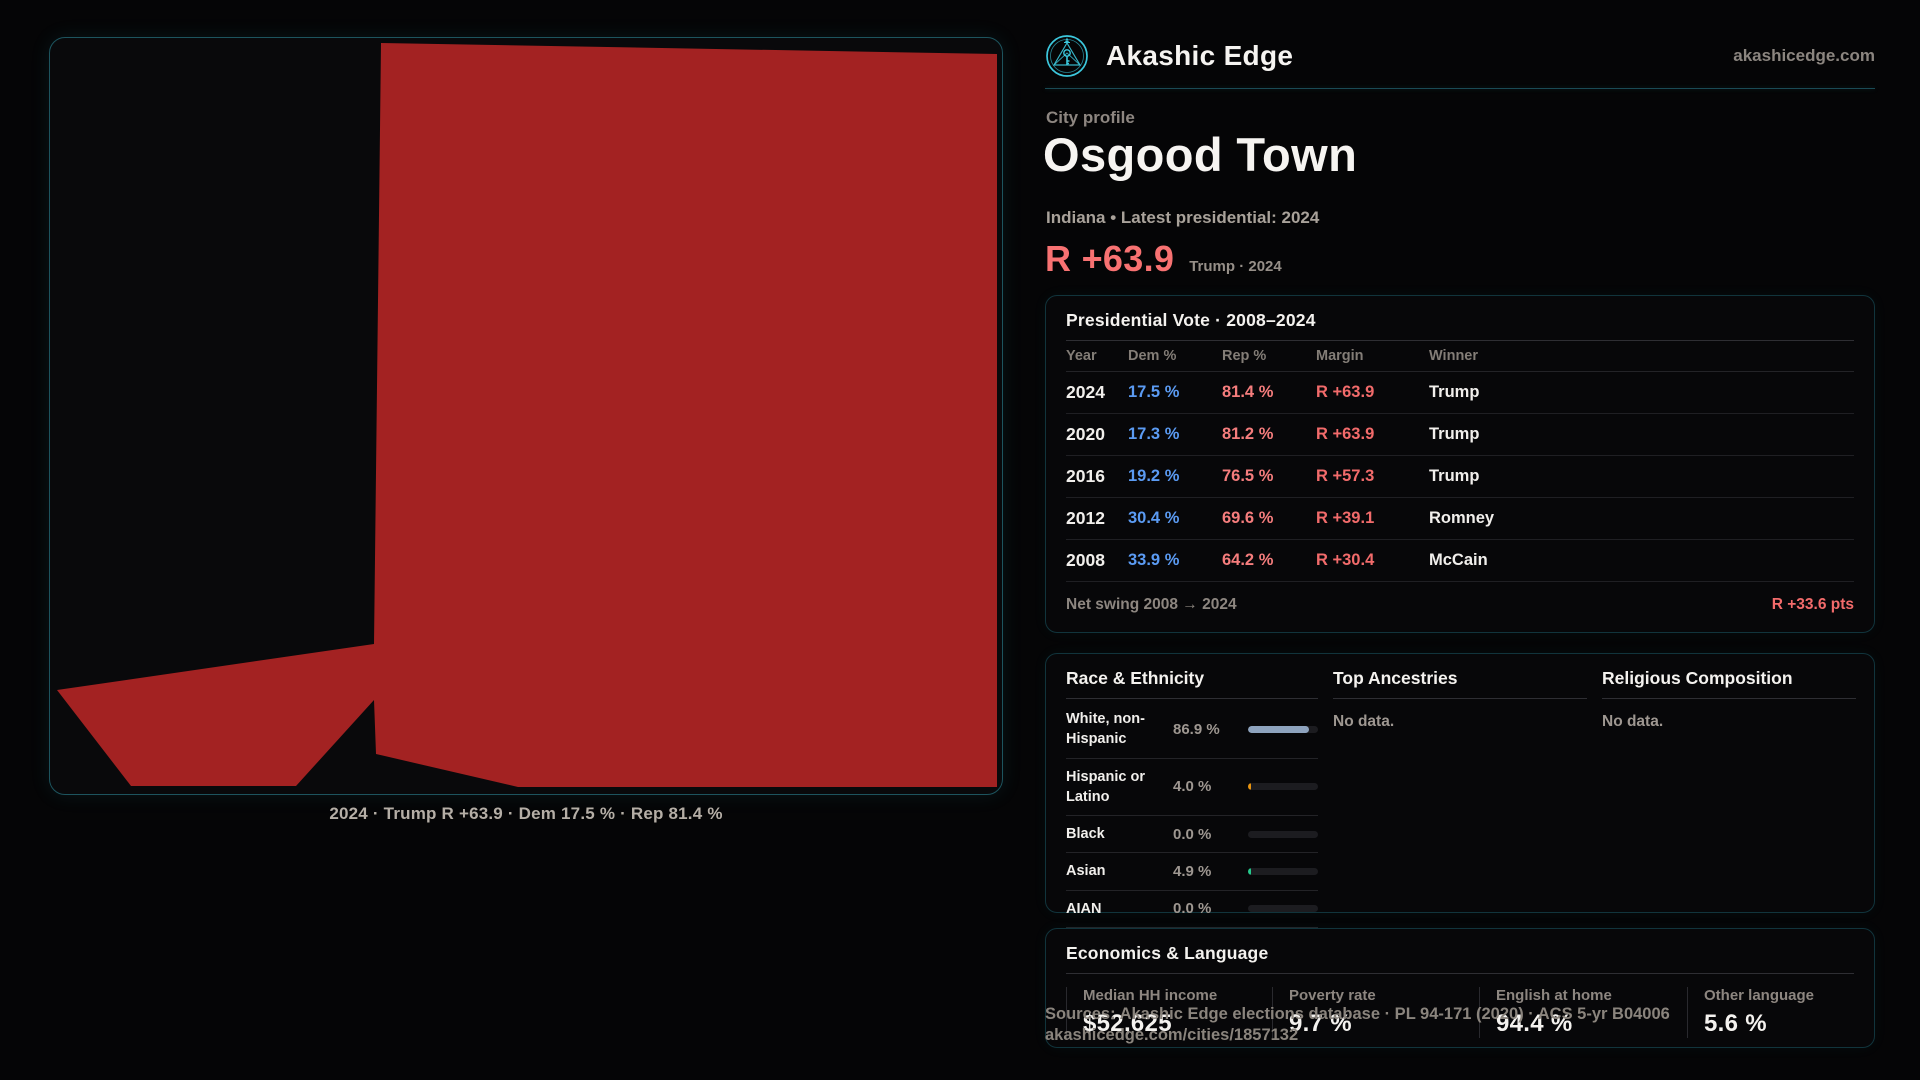  I want to click on cell-year: 2024, so click(1085, 392).